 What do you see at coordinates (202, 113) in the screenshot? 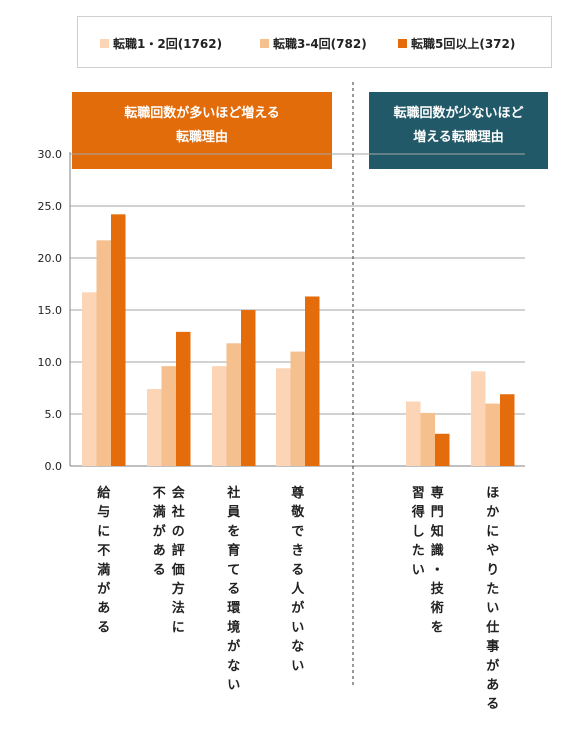
I see `left-banner-line1: 転職回数が多いほど増える` at bounding box center [202, 113].